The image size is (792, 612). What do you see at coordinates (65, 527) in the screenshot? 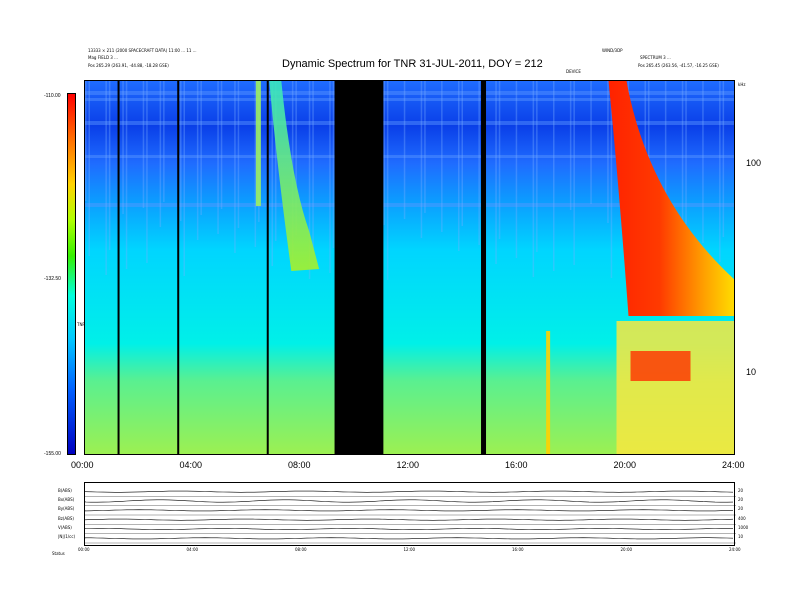
I see `bottom-row-label: V(ABS)` at bounding box center [65, 527].